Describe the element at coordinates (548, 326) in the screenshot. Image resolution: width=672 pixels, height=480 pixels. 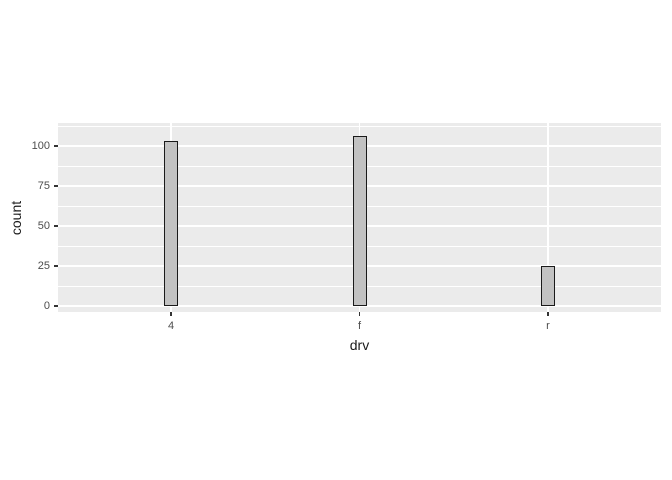
I see `x-tick-label-r: r` at that location.